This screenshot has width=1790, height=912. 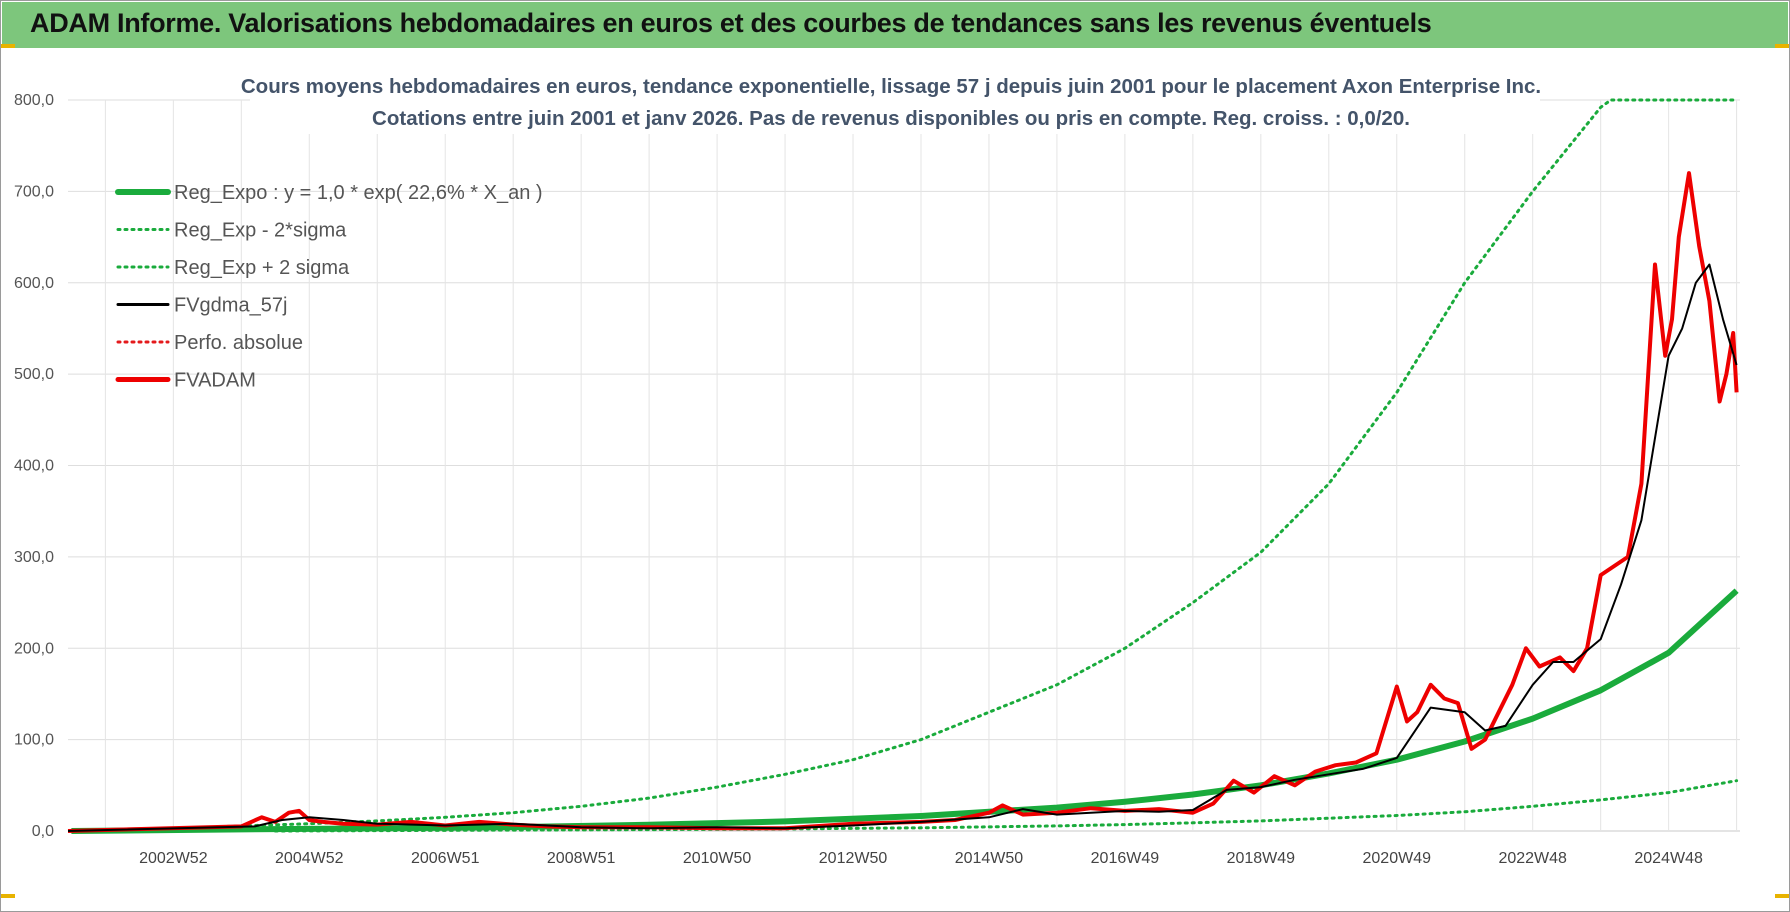 I want to click on x-tick-label: 2008W51, so click(x=581, y=858).